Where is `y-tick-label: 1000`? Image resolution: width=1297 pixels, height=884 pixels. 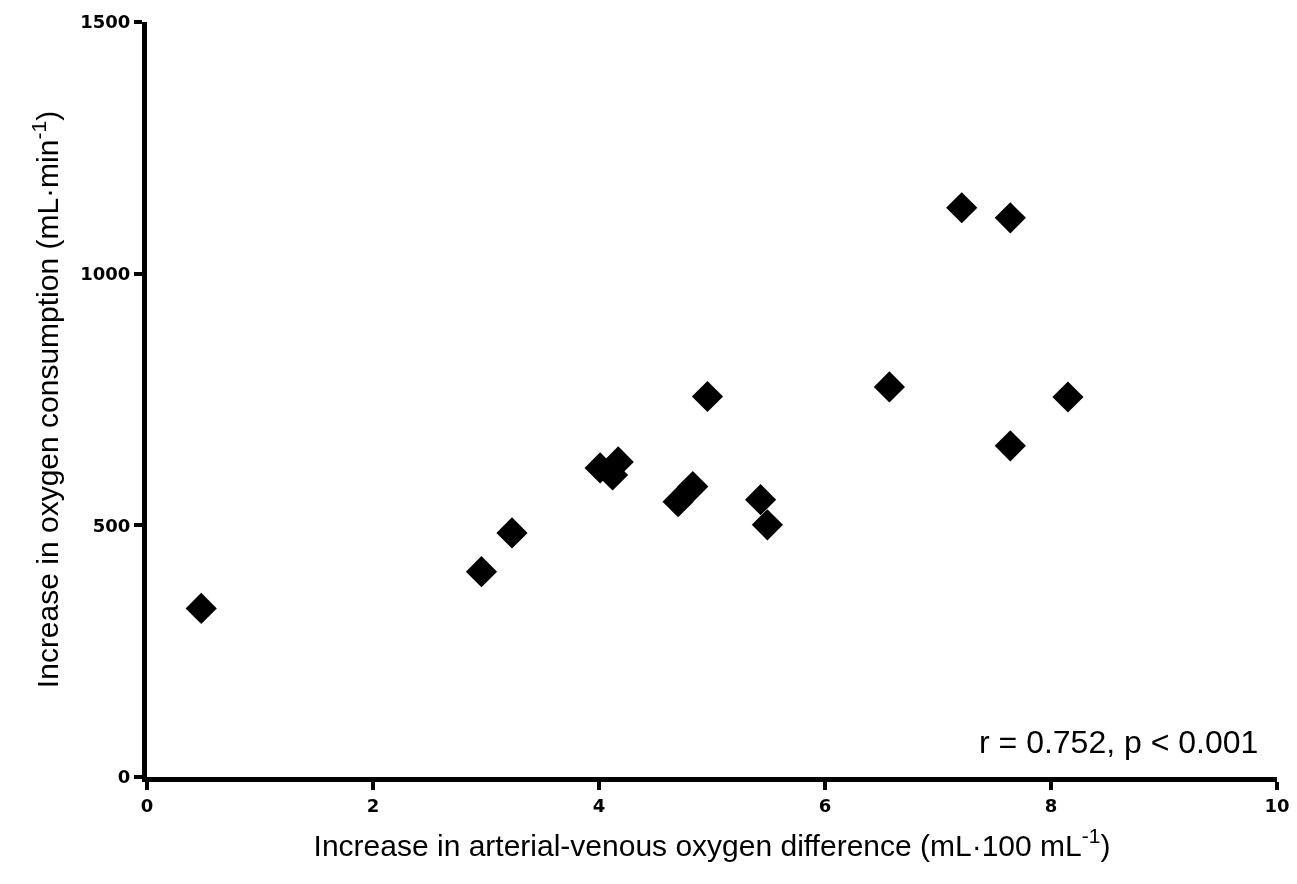
y-tick-label: 1000 is located at coordinates (105, 273).